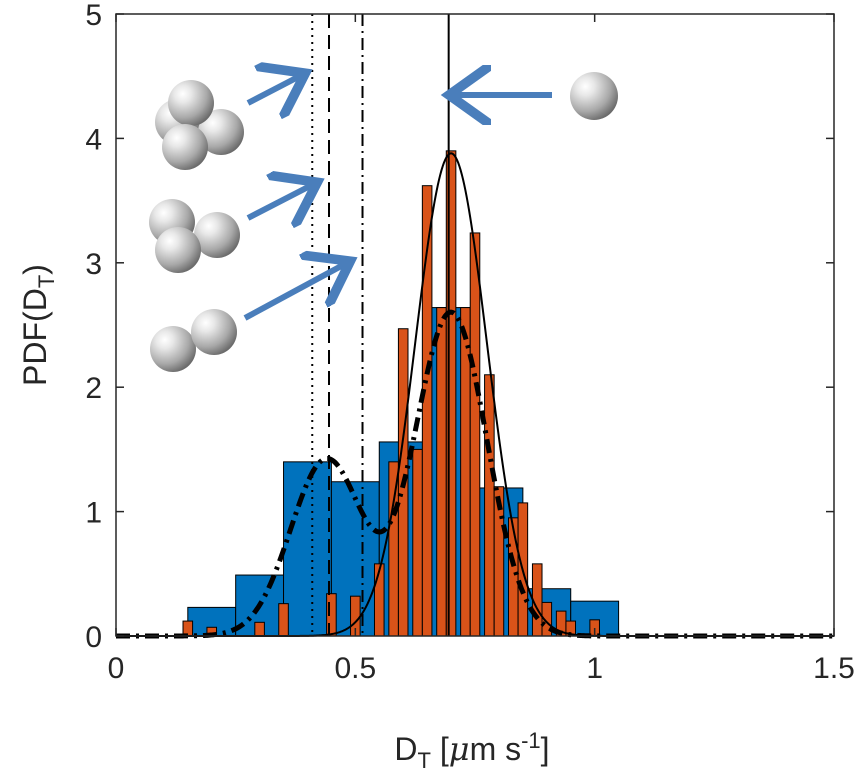 Image resolution: width=861 pixels, height=779 pixels. Describe the element at coordinates (199, 125) in the screenshot. I see `four-sphere-cluster-icon` at that location.